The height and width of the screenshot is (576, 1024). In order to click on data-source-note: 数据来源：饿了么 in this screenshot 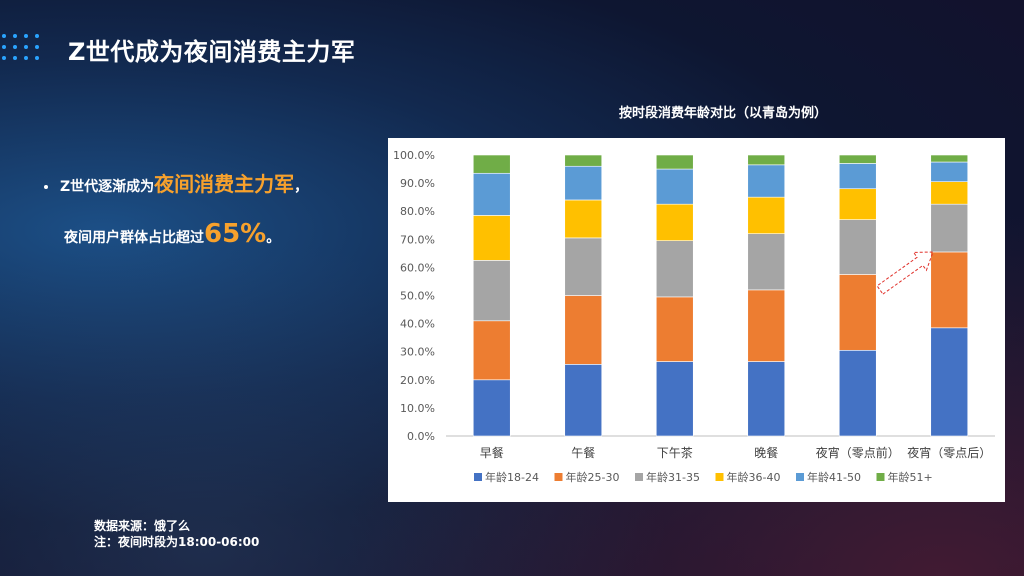, I will do `click(142, 526)`.